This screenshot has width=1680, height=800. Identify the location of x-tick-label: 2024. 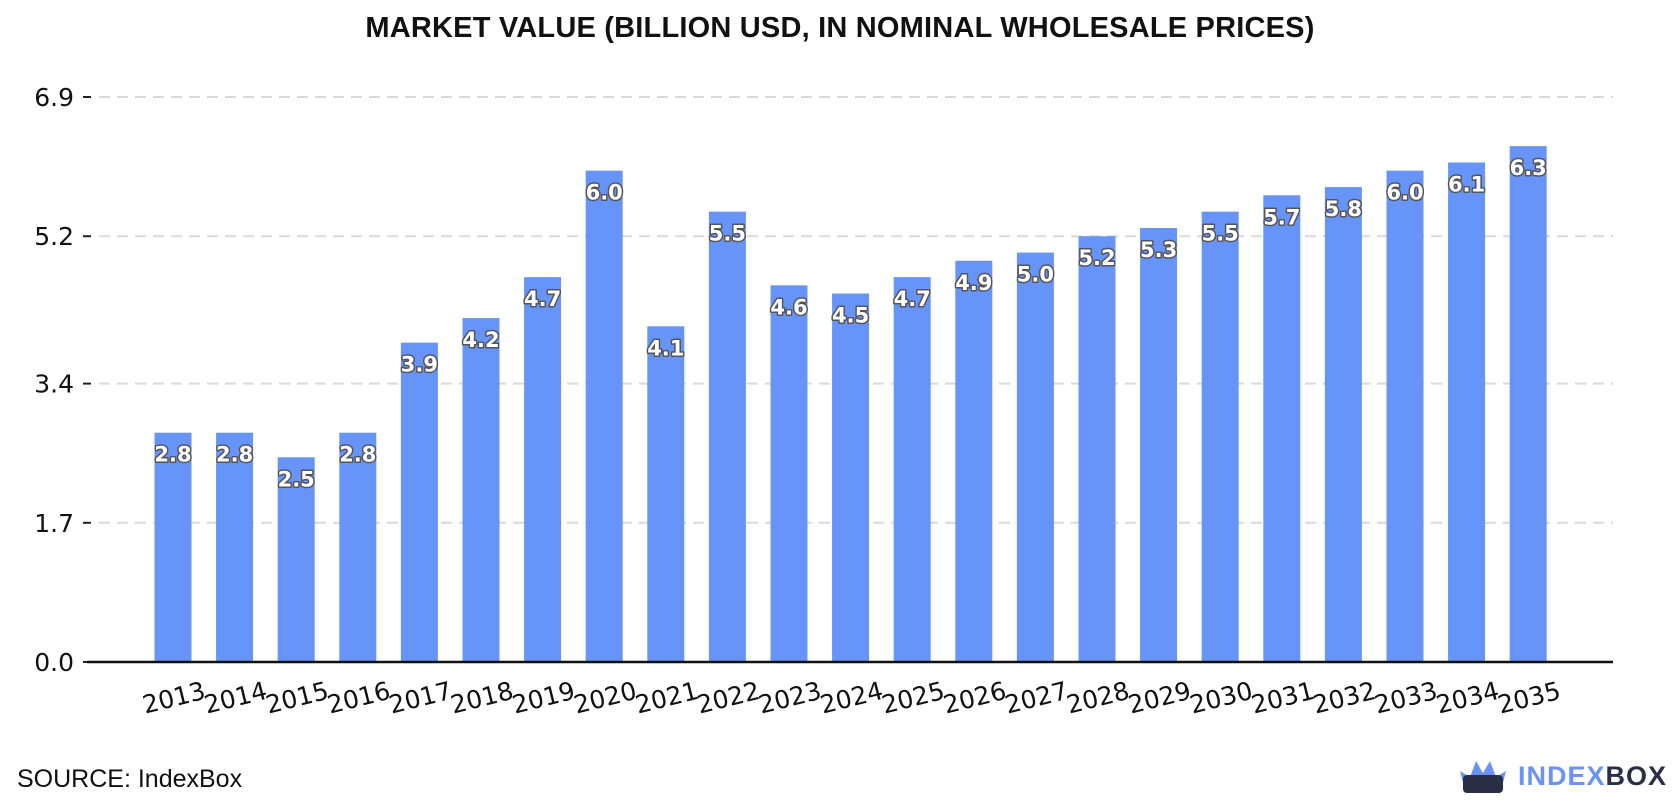
(851, 698).